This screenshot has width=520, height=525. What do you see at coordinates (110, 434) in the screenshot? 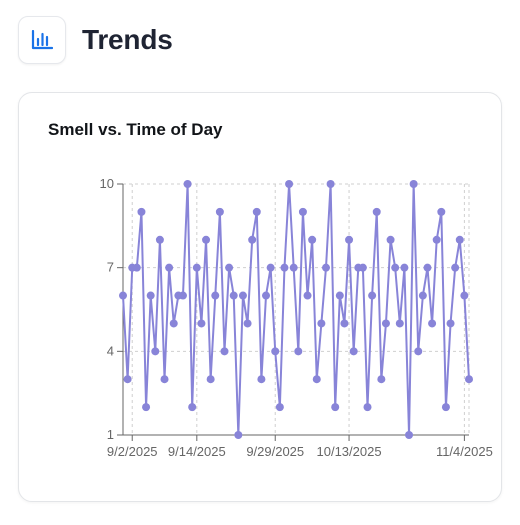
I see `y-tick-label: 1` at bounding box center [110, 434].